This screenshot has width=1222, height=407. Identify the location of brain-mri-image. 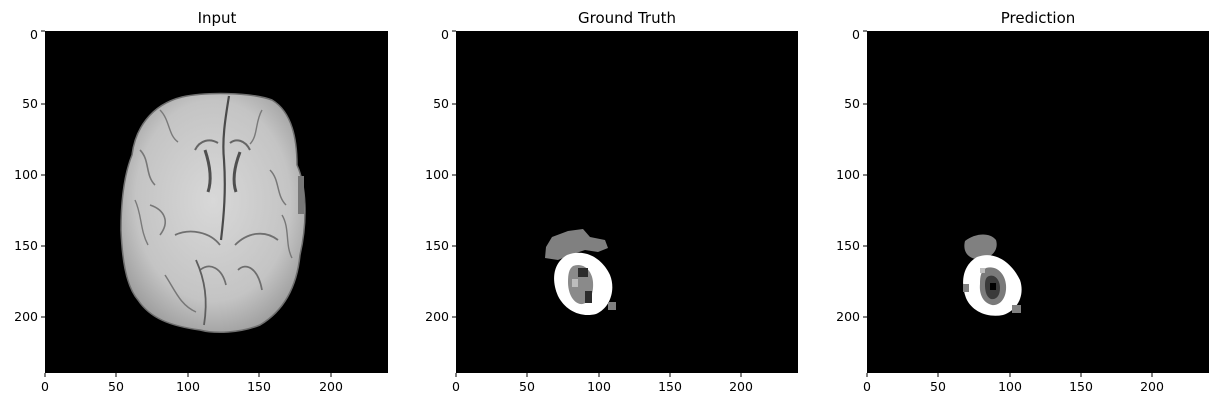
(213, 213).